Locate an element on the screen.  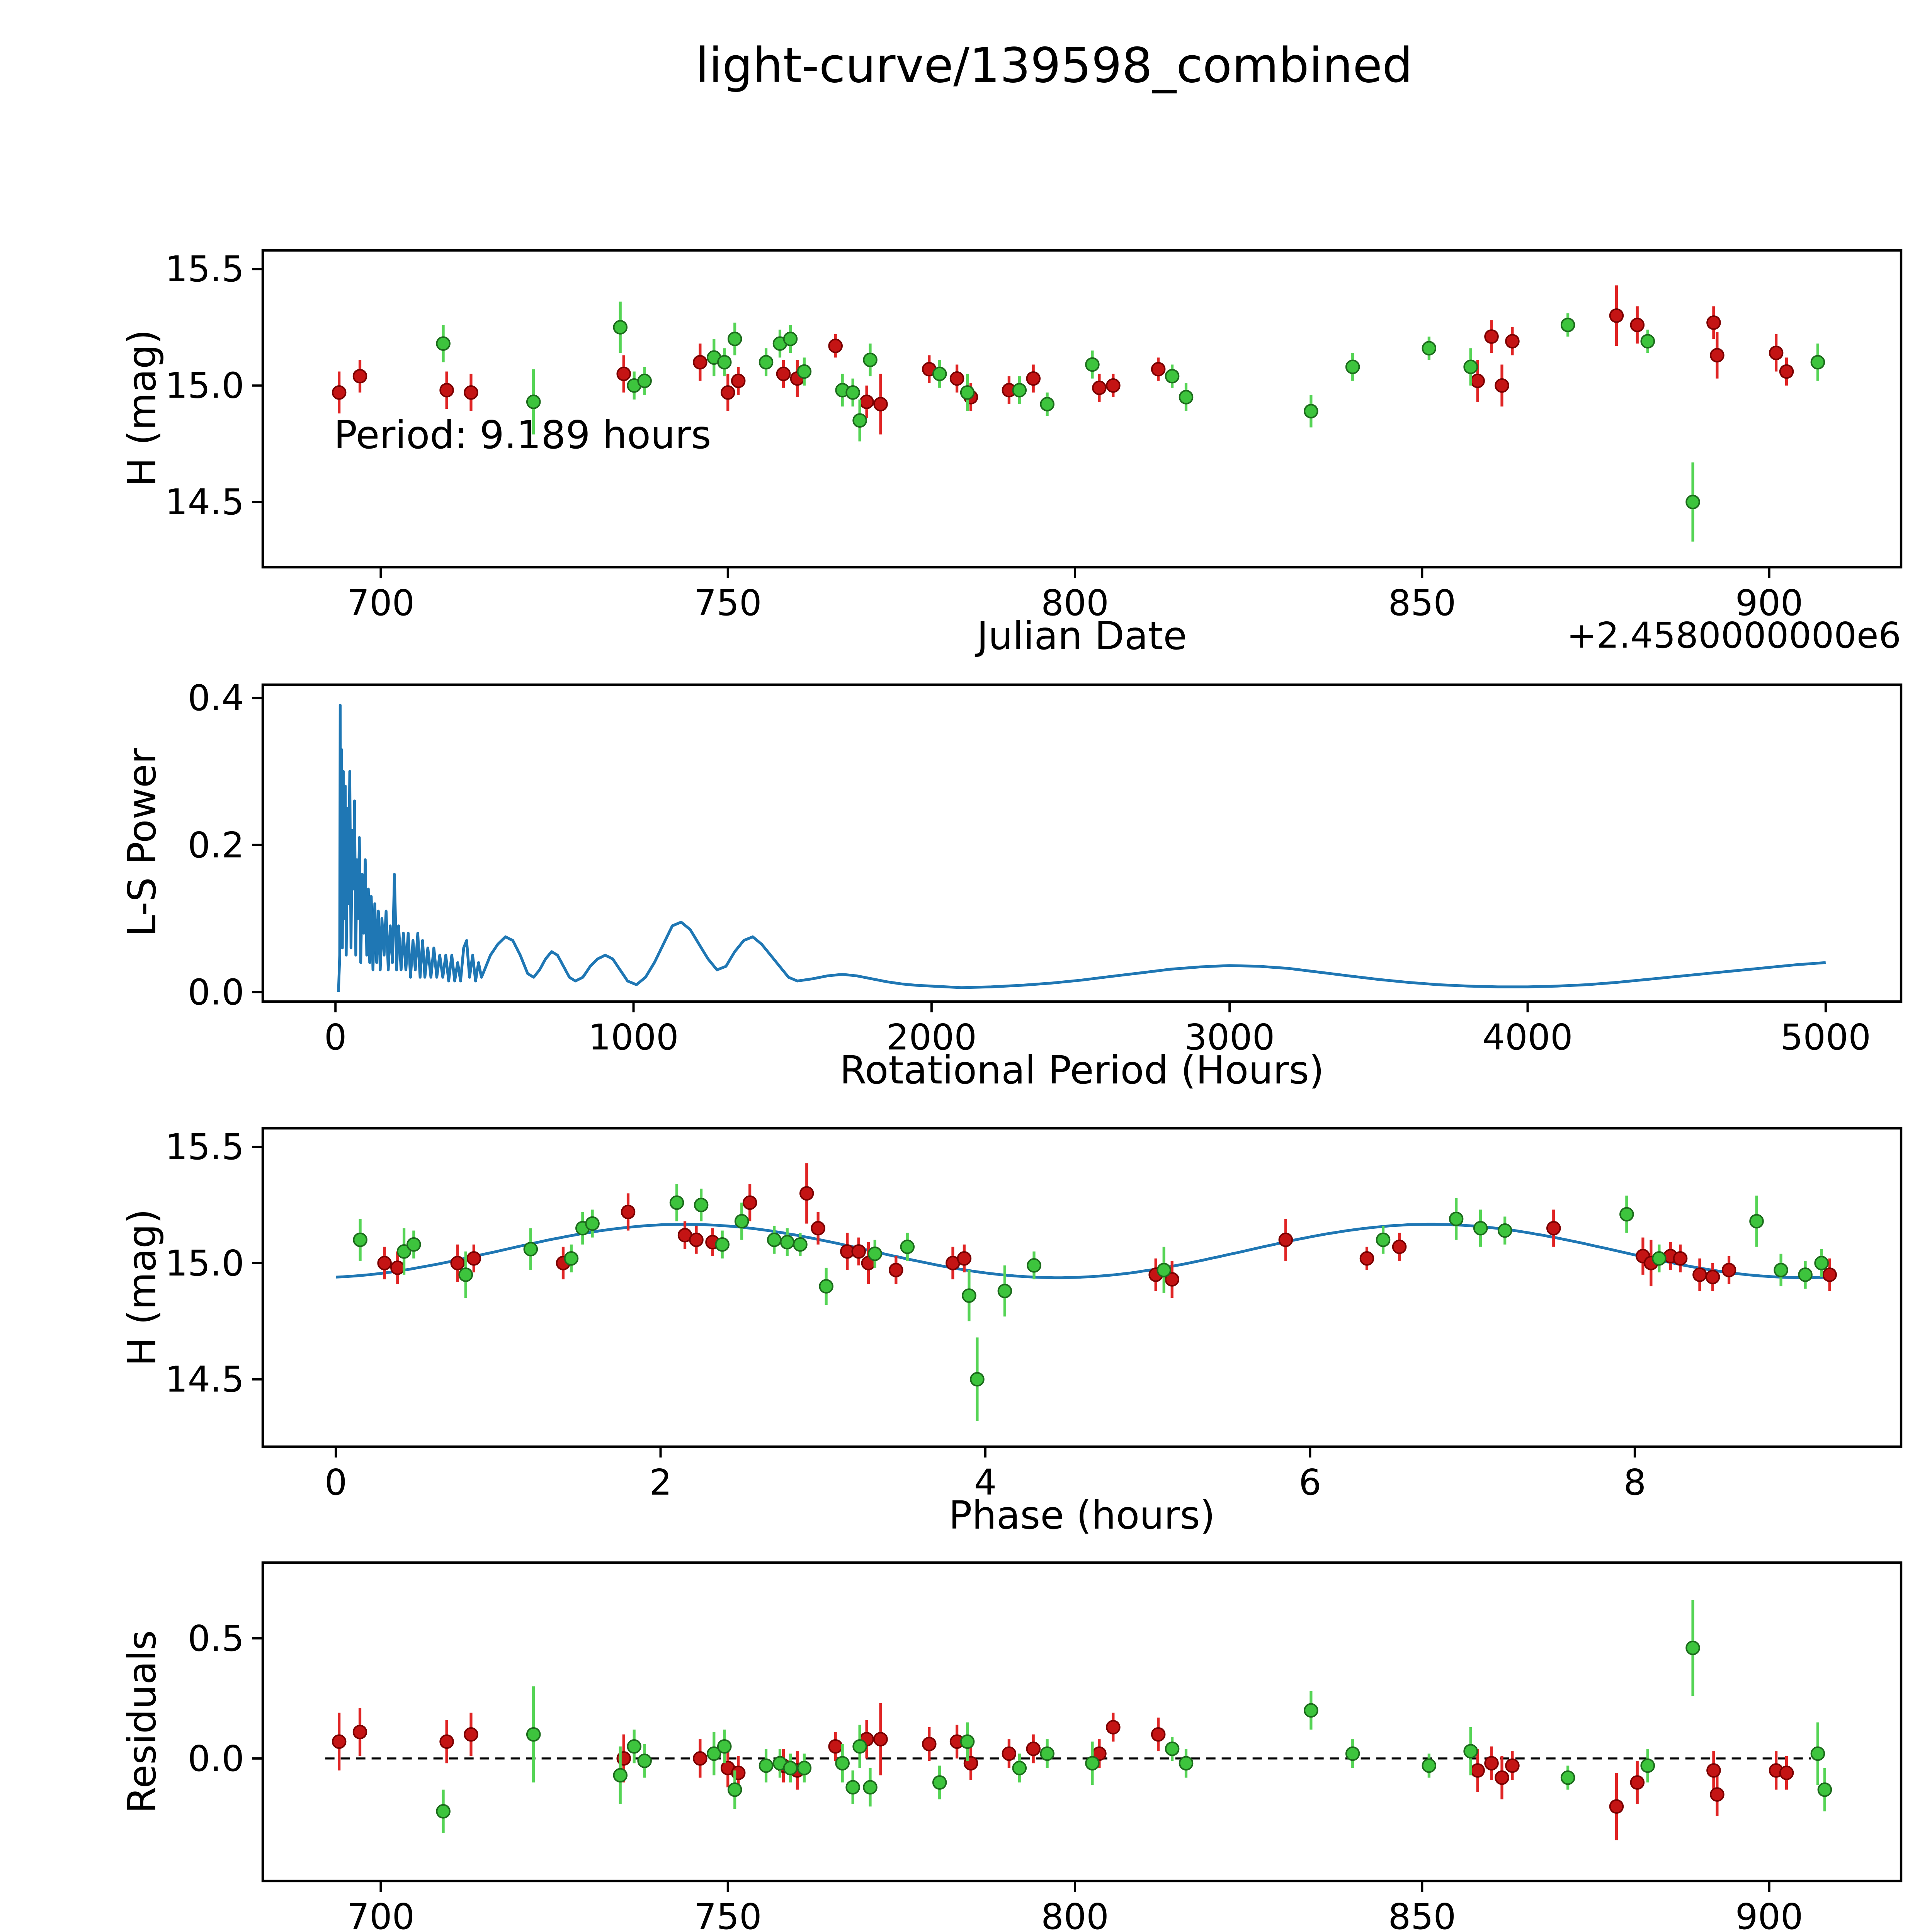
period-annotation: Period: 9.189 hours is located at coordinates (522, 435).